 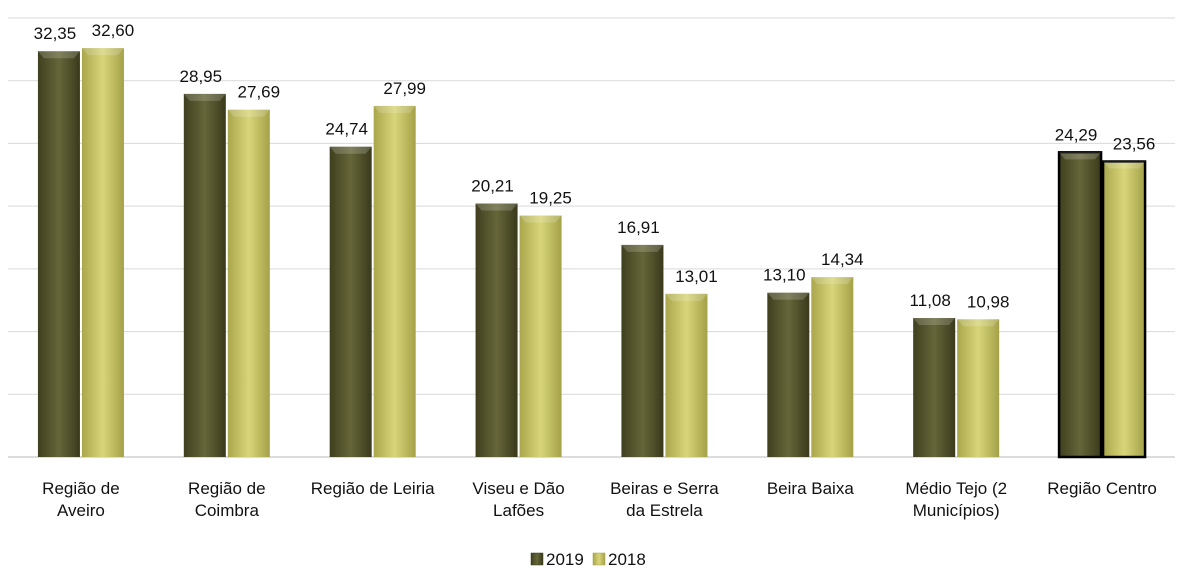 What do you see at coordinates (259, 92) in the screenshot?
I see `data-label-2018-2: 27,69` at bounding box center [259, 92].